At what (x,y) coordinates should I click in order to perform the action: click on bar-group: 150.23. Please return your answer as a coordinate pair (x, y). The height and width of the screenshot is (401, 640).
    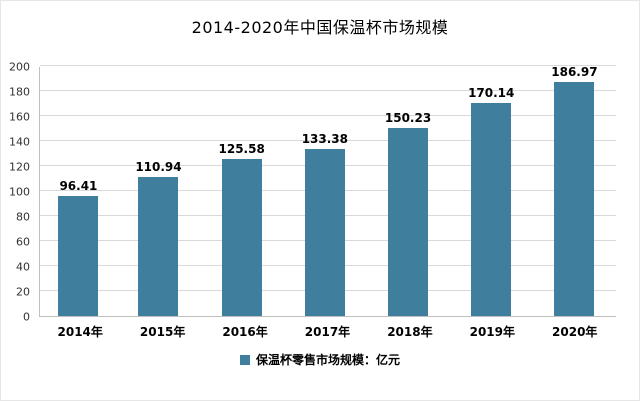
    Looking at the image, I should click on (408, 213).